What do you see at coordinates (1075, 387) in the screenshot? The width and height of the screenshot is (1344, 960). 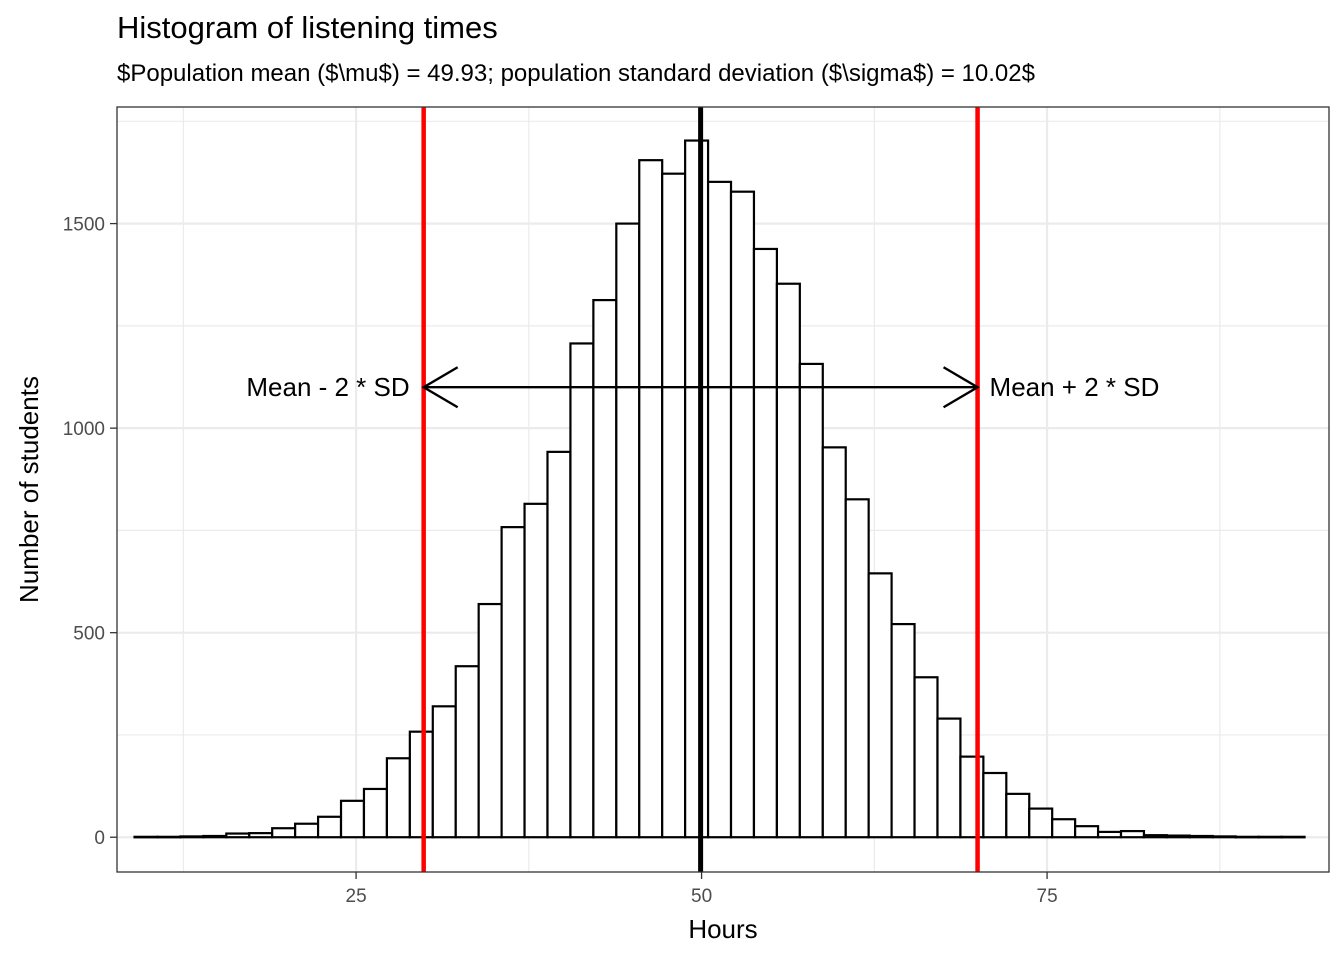 I see `annotation-mean-plus-2sd: Mean + 2 * SD` at bounding box center [1075, 387].